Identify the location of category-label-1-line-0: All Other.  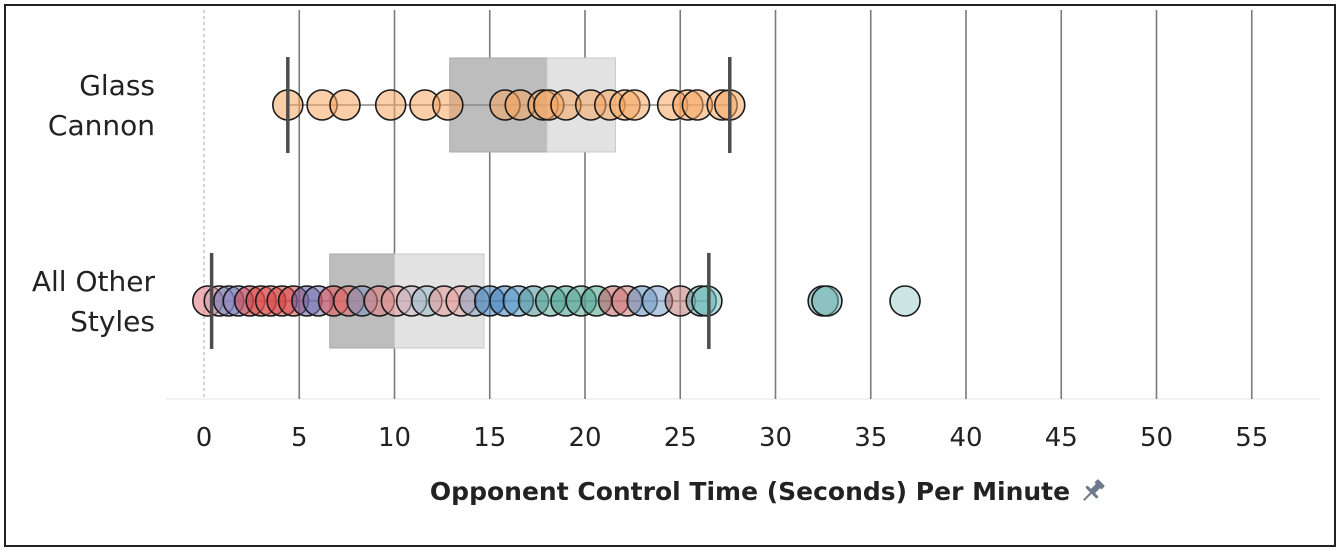
(94, 281).